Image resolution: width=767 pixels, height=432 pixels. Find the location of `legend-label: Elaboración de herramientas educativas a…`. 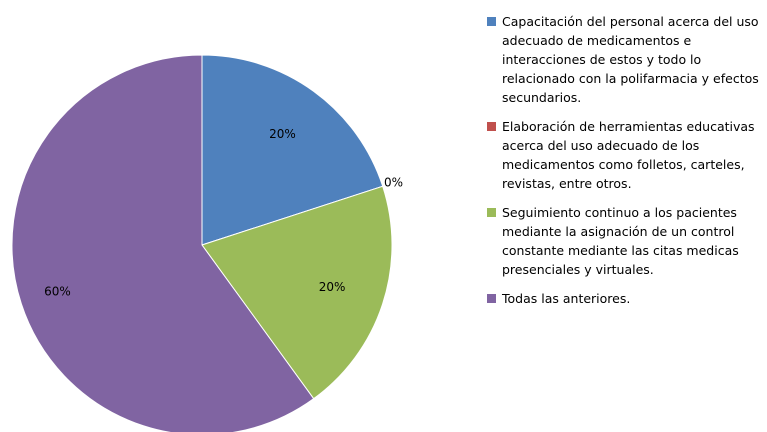

legend-label: Elaboración de herramientas educativas a… is located at coordinates (628, 155).